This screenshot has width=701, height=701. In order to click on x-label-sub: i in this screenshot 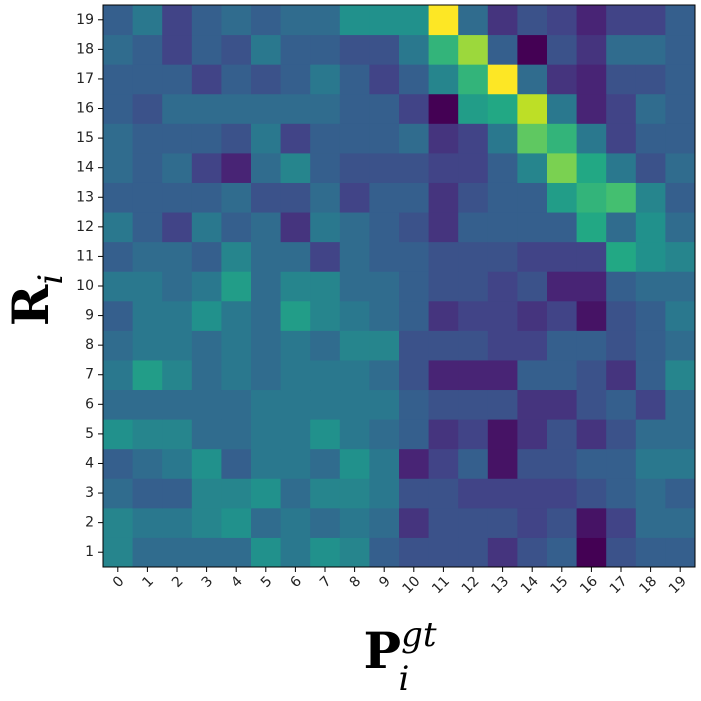, I will do `click(404, 679)`.